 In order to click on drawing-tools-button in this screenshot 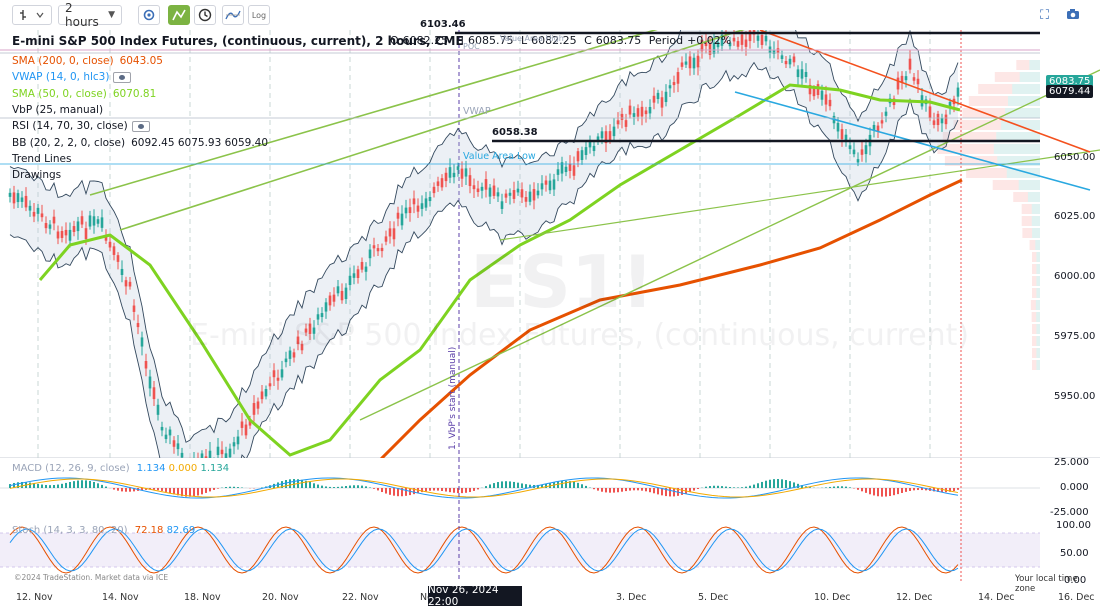, I will do `click(179, 15)`.